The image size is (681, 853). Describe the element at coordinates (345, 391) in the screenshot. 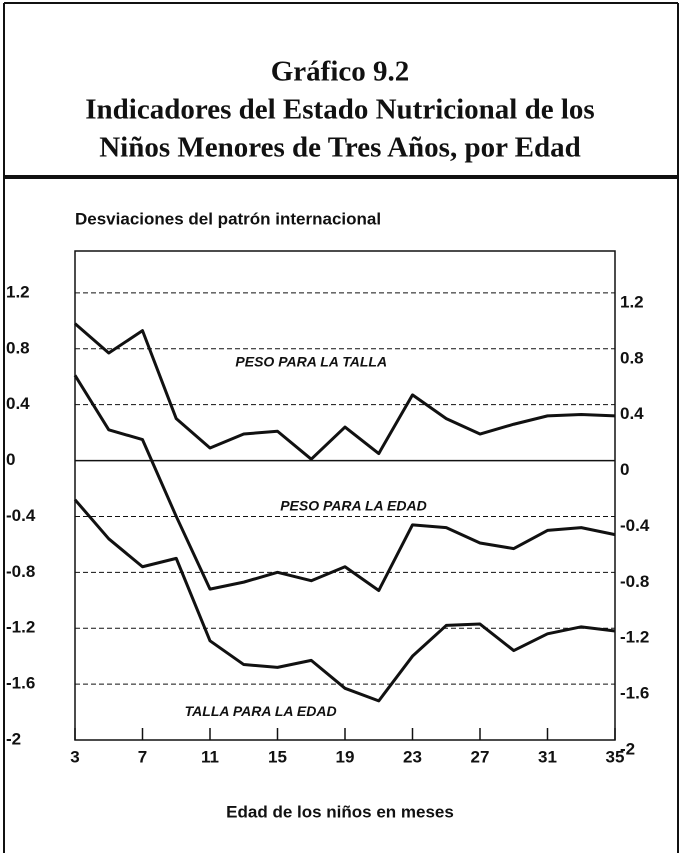

I see `series-line` at that location.